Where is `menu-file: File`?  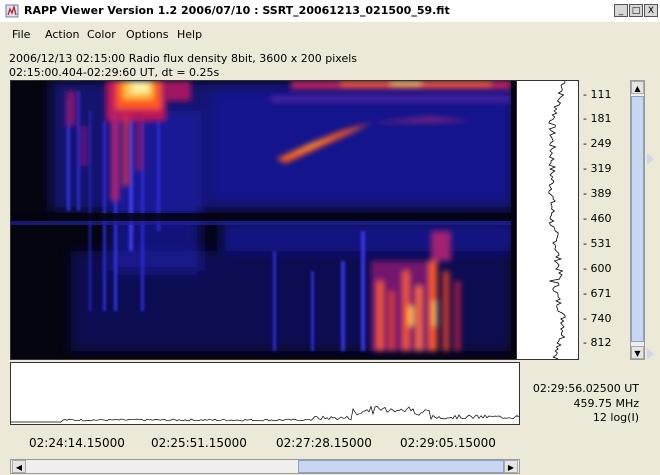 menu-file: File is located at coordinates (21, 34).